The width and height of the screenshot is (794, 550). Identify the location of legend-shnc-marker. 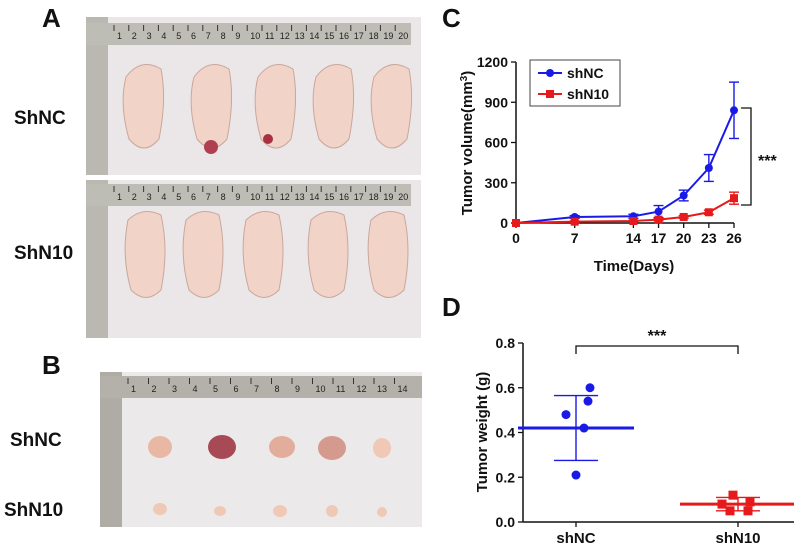
(550, 73).